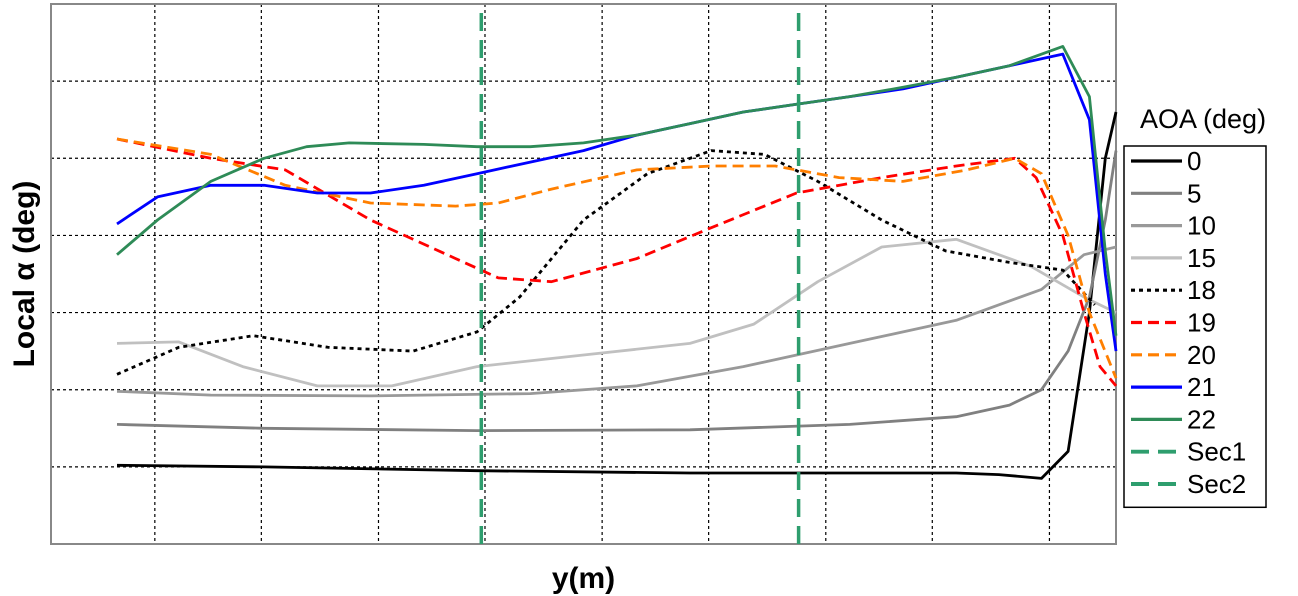  Describe the element at coordinates (1216, 452) in the screenshot. I see `legend-label-sec1: Sec1` at that location.